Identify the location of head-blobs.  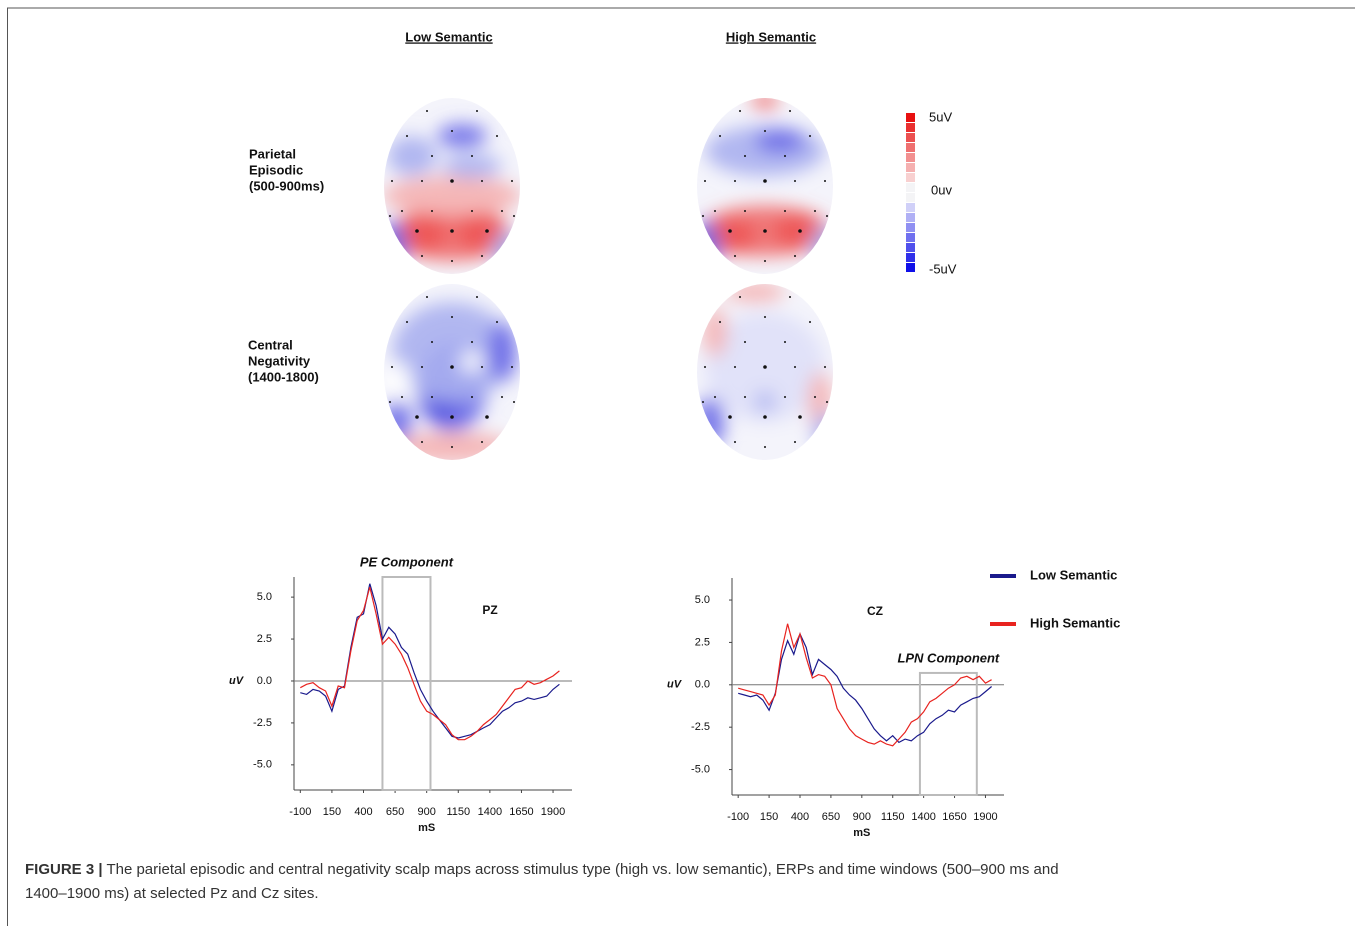
(452, 197).